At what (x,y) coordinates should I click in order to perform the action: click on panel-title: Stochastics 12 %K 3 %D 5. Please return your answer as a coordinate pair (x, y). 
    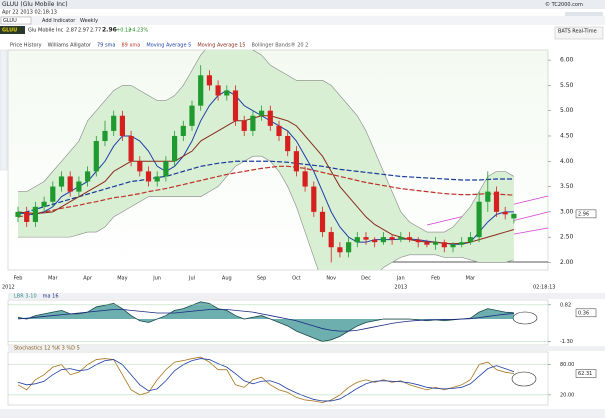
    Looking at the image, I should click on (47, 349).